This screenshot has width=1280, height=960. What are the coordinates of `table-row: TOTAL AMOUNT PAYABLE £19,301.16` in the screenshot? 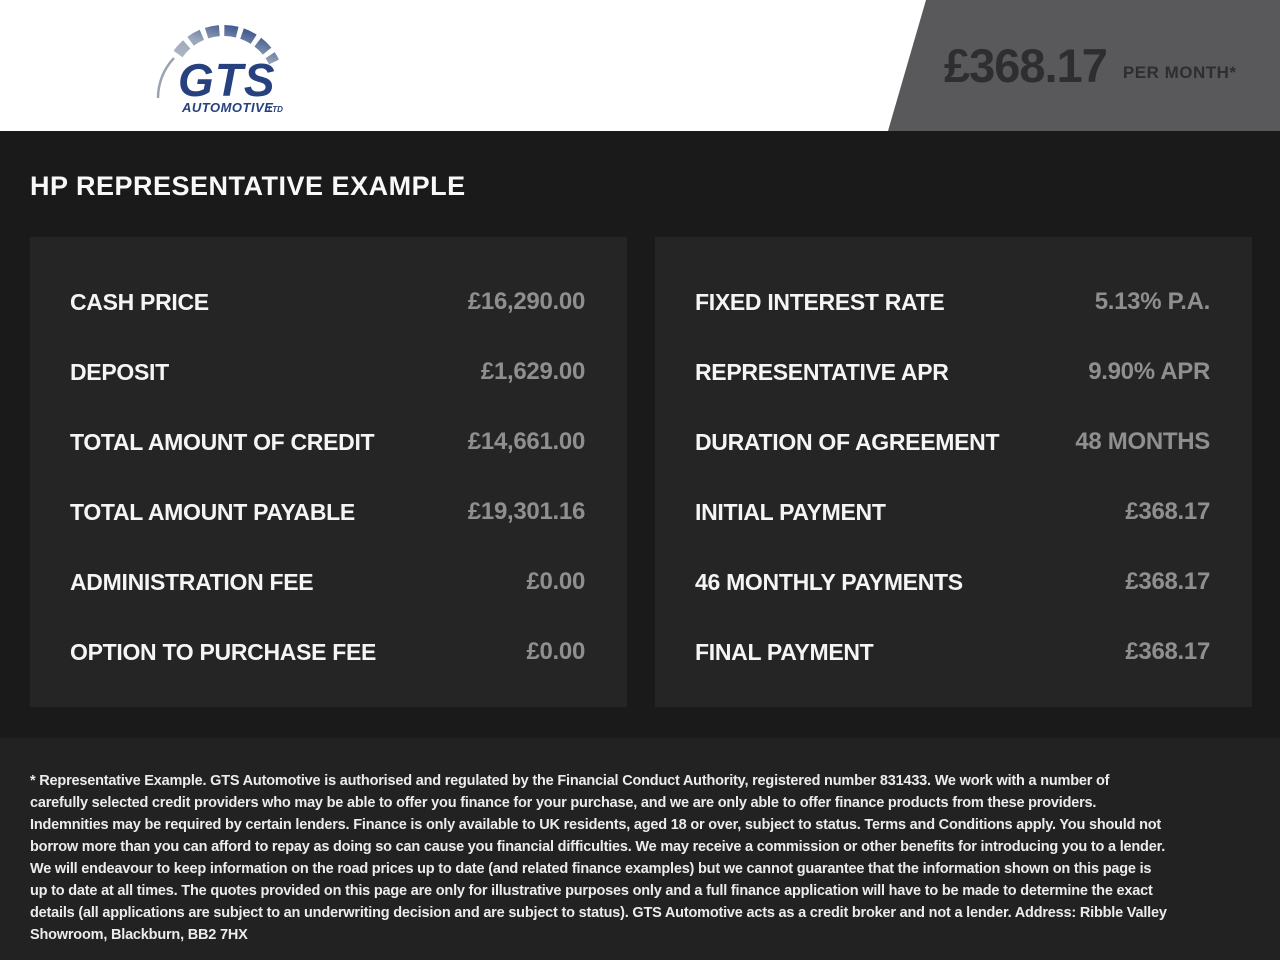 It's located at (327, 512).